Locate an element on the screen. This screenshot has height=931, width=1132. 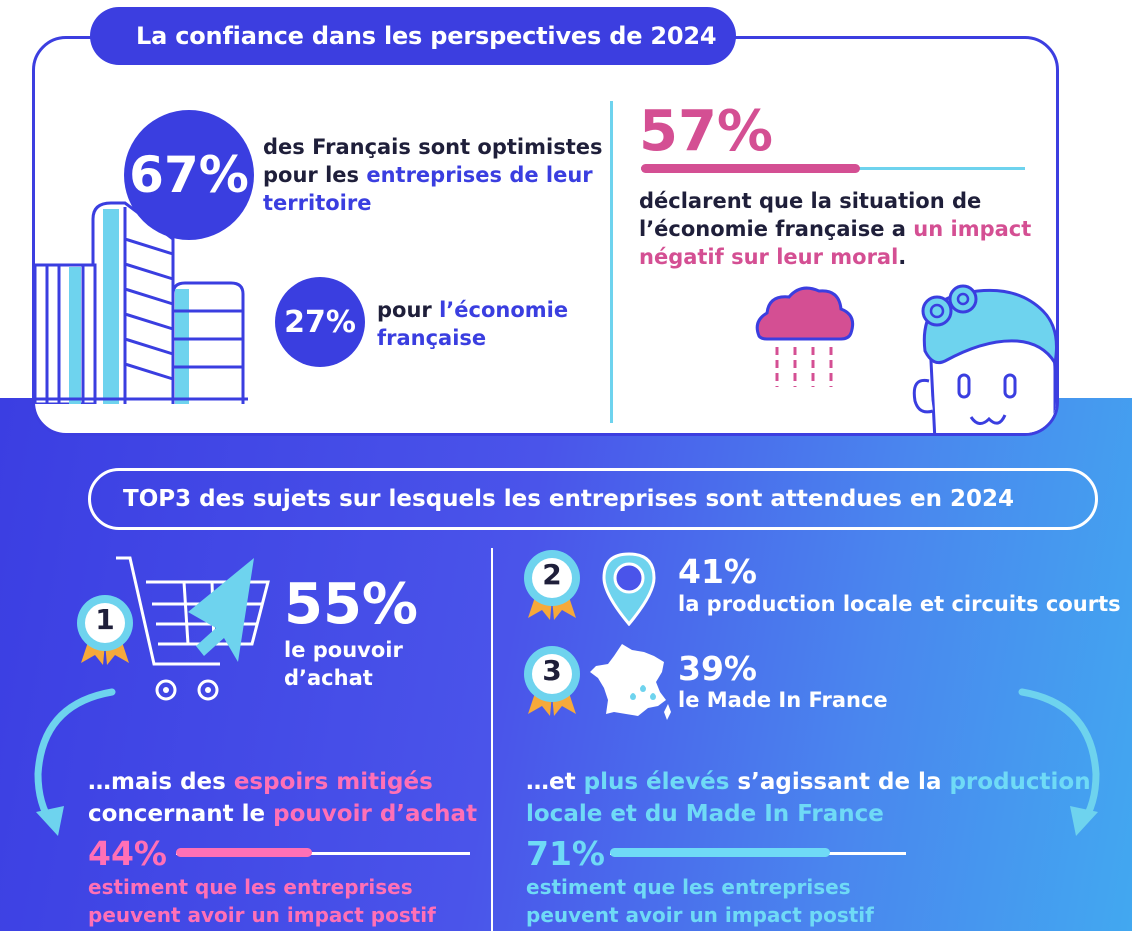
rank-1-label: le pouvoir d’achat is located at coordinates (343, 664).